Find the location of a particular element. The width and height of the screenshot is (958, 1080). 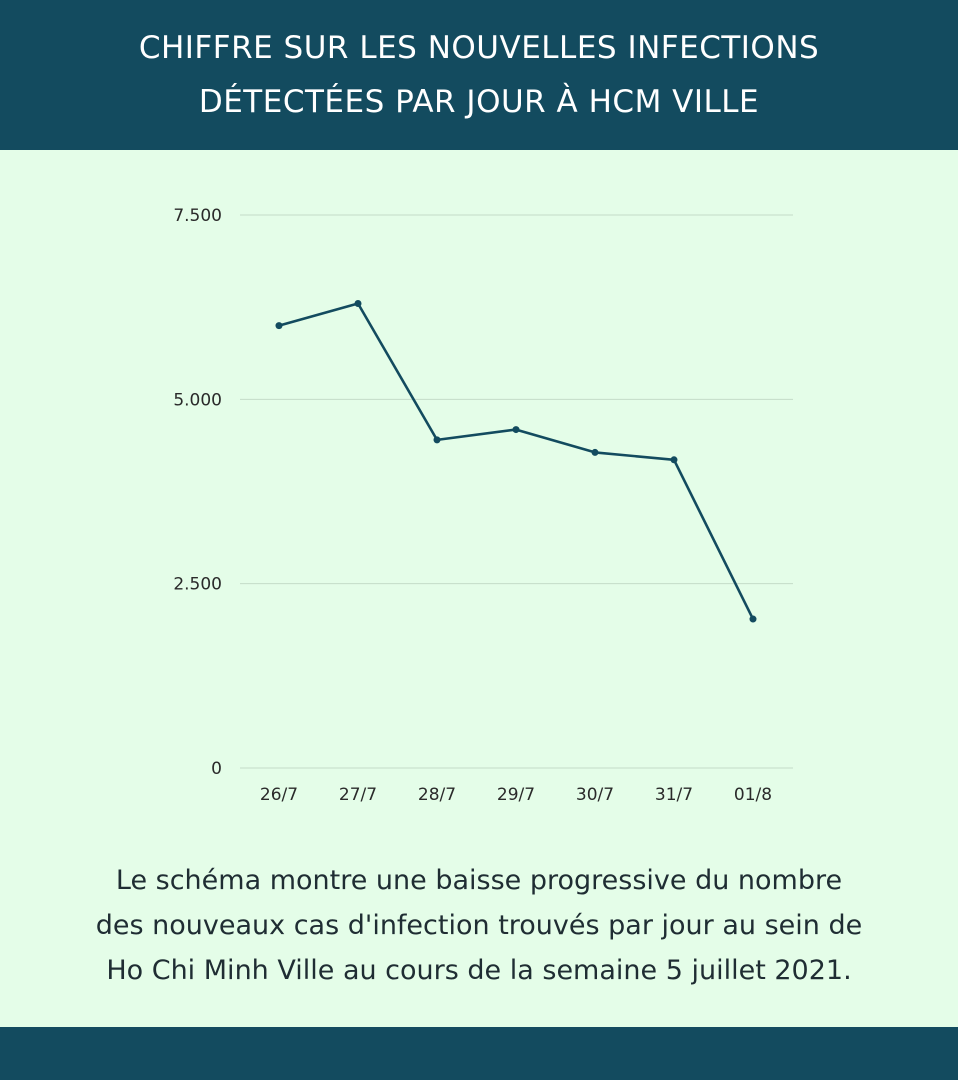

y-tick-label: 5.000 is located at coordinates (197, 400).